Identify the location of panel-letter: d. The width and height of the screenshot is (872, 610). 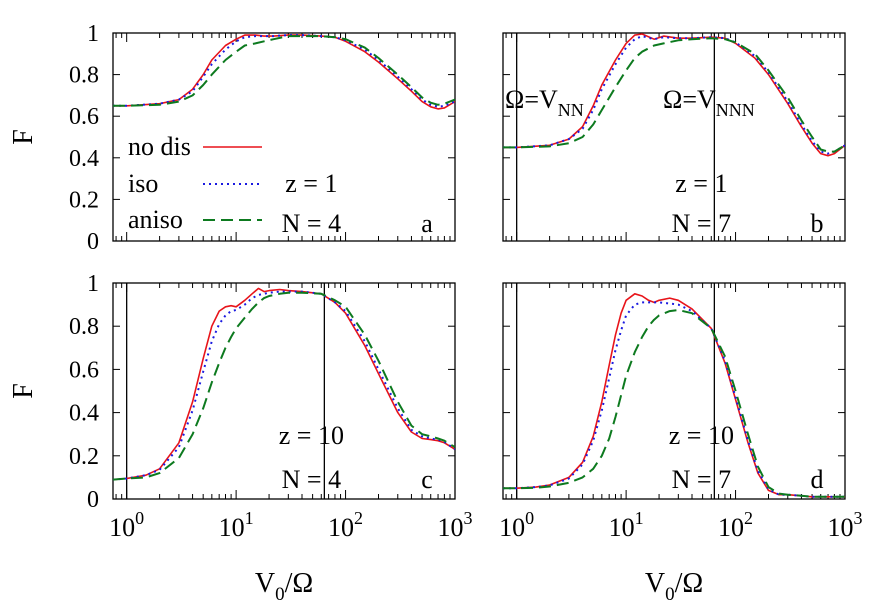
(817, 479).